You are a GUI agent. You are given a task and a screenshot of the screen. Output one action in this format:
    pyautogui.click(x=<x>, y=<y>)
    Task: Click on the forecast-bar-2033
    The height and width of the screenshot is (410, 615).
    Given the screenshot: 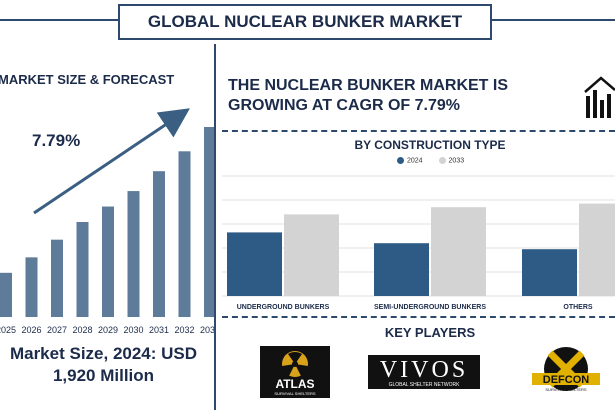 What is the action you would take?
    pyautogui.click(x=209, y=222)
    